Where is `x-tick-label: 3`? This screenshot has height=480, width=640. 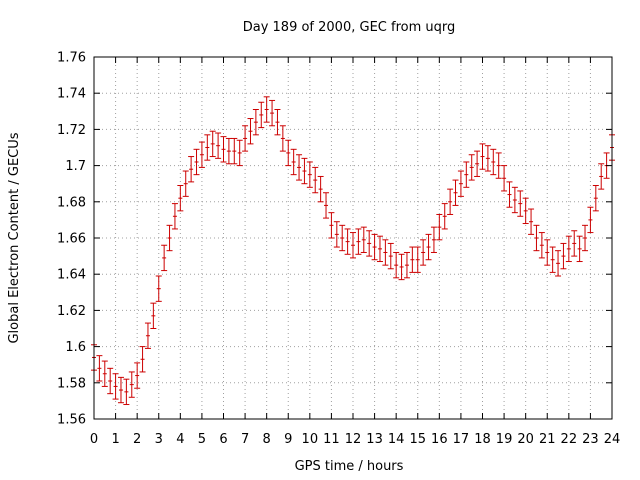 x-tick-label: 3 is located at coordinates (159, 439).